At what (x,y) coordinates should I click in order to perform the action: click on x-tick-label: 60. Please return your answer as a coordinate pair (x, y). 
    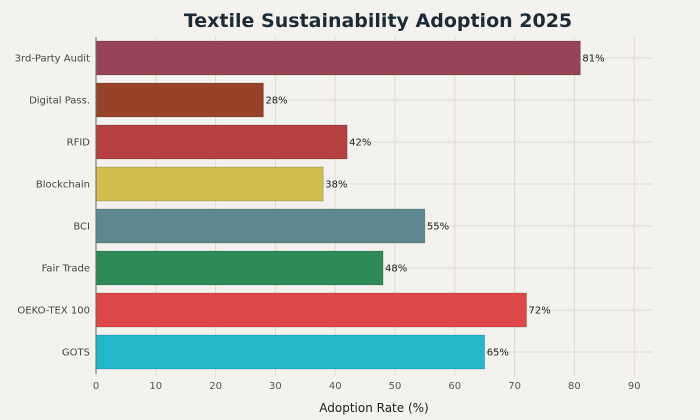
    Looking at the image, I should click on (454, 386).